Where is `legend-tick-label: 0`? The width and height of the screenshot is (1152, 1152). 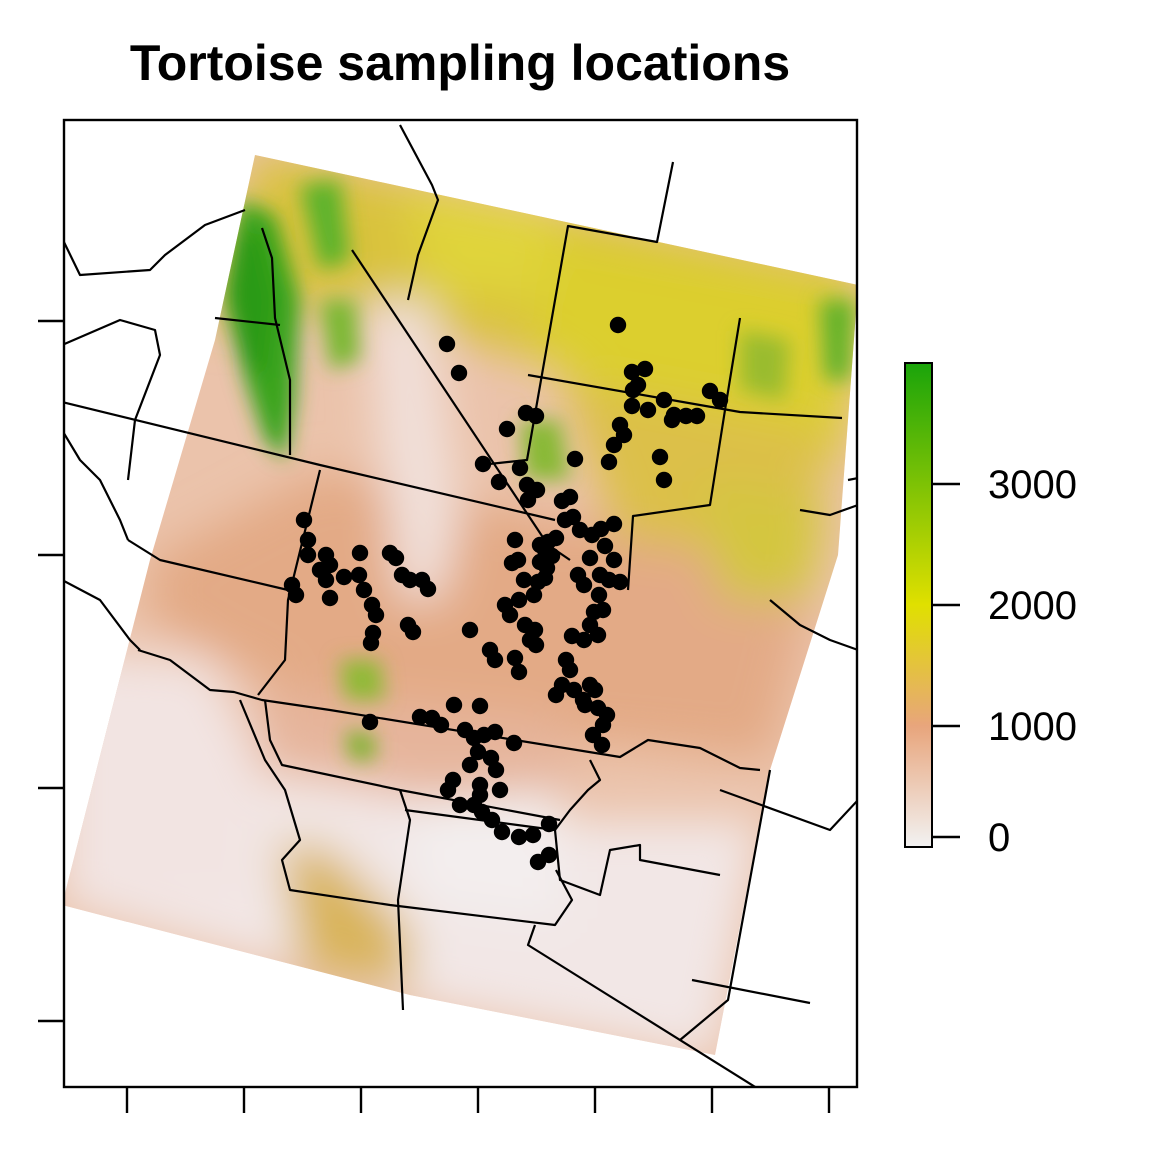
legend-tick-label: 0 is located at coordinates (999, 838).